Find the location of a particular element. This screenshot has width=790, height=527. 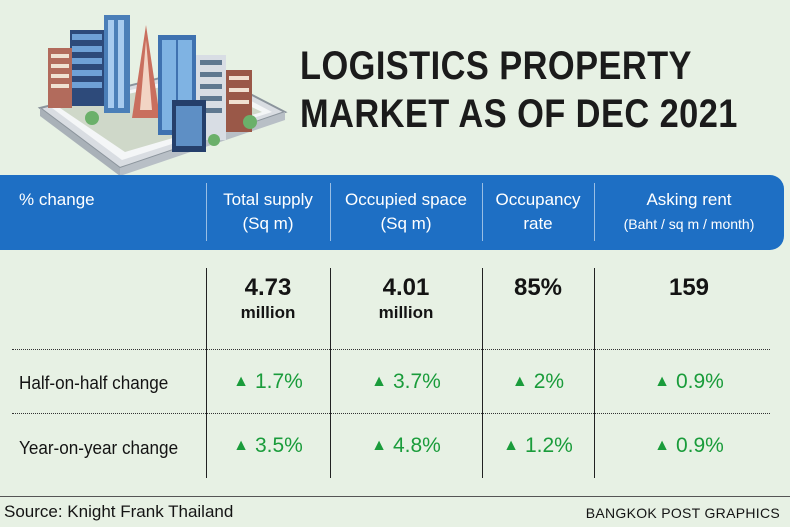

total-supply-value: 4.73 million is located at coordinates (268, 298).